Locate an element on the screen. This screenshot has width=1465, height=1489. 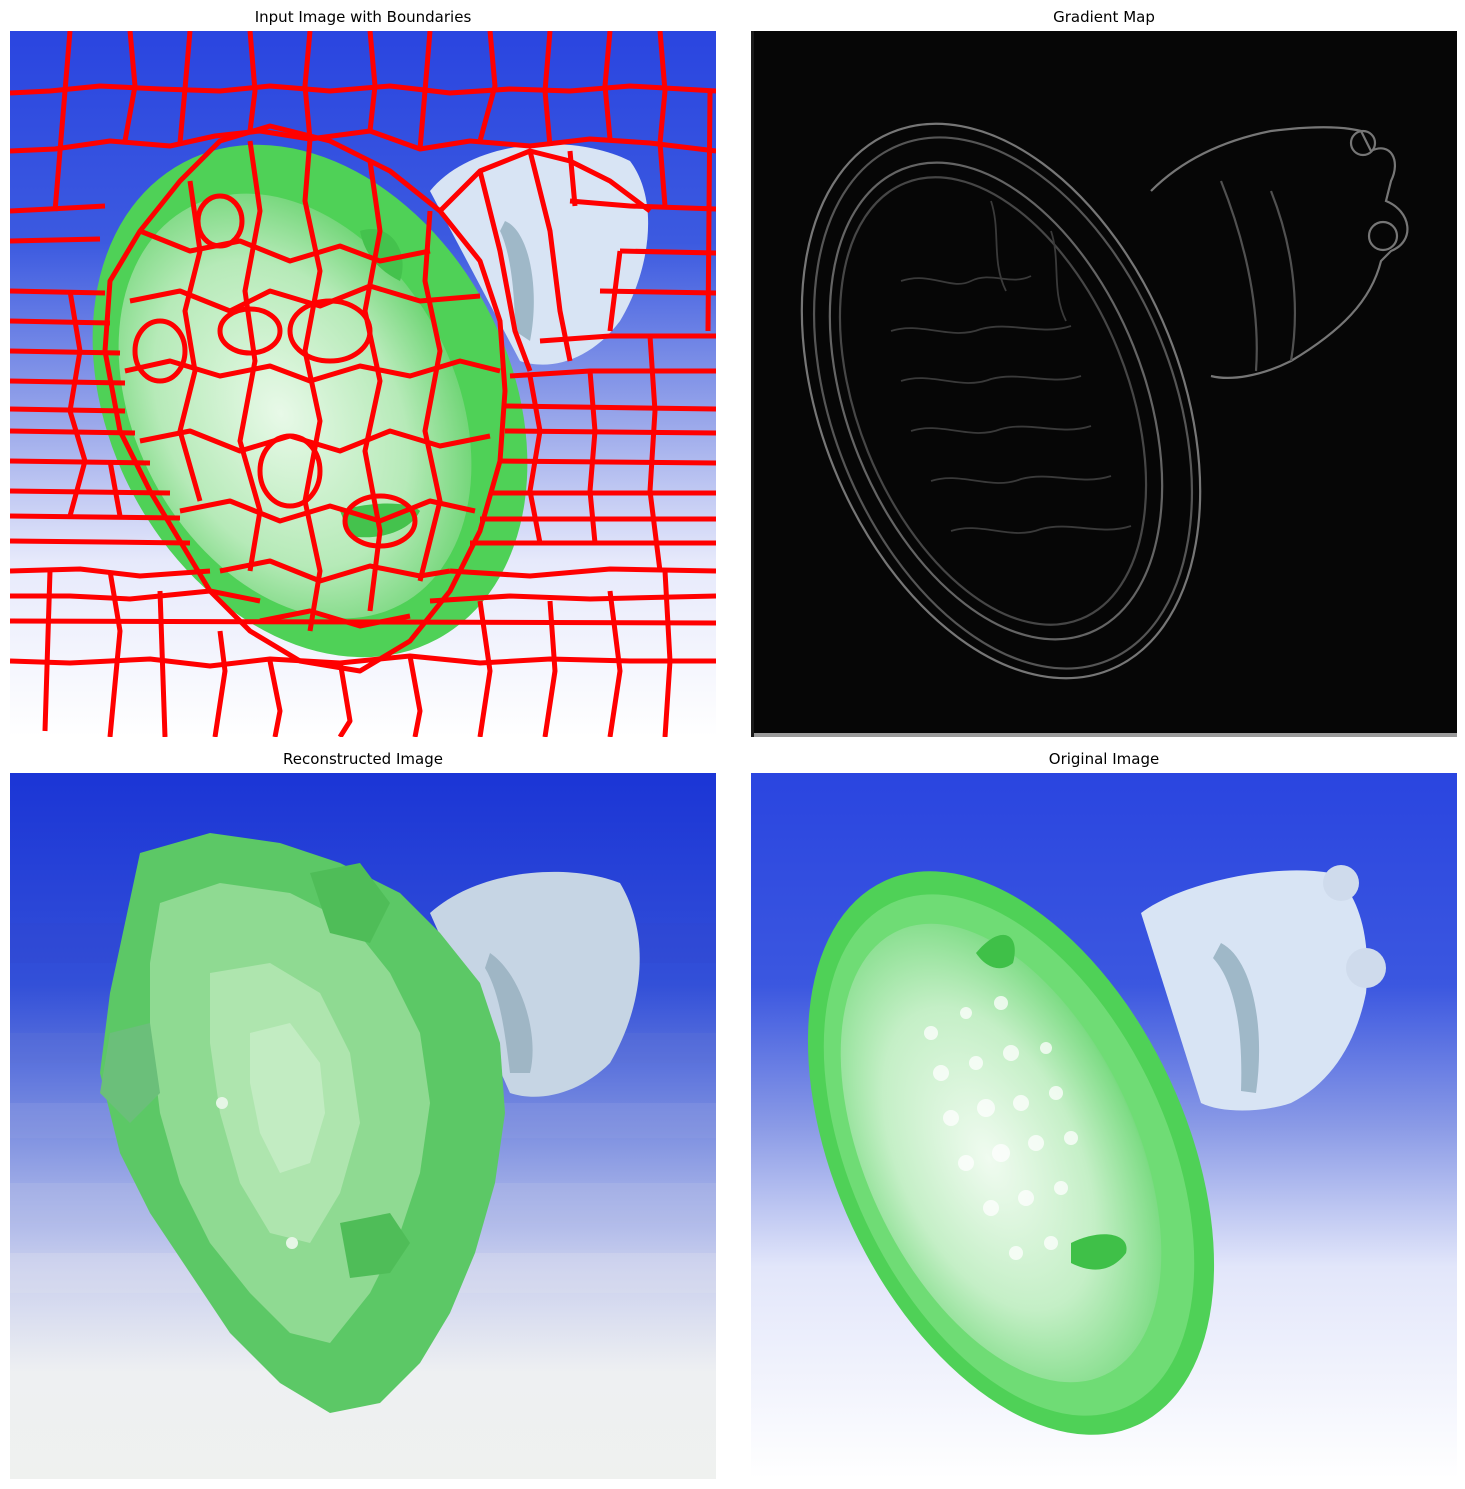
panel-title-original: Original Image is located at coordinates (1104, 759).